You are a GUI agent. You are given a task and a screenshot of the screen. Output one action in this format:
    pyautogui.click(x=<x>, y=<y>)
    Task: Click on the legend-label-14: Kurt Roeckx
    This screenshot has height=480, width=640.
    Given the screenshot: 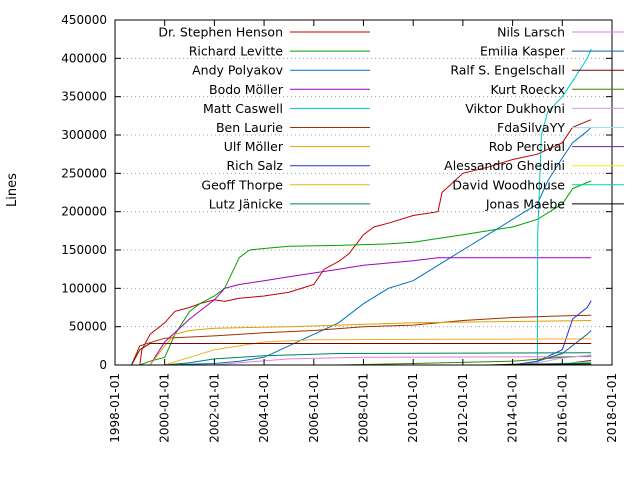 What is the action you would take?
    pyautogui.click(x=528, y=89)
    